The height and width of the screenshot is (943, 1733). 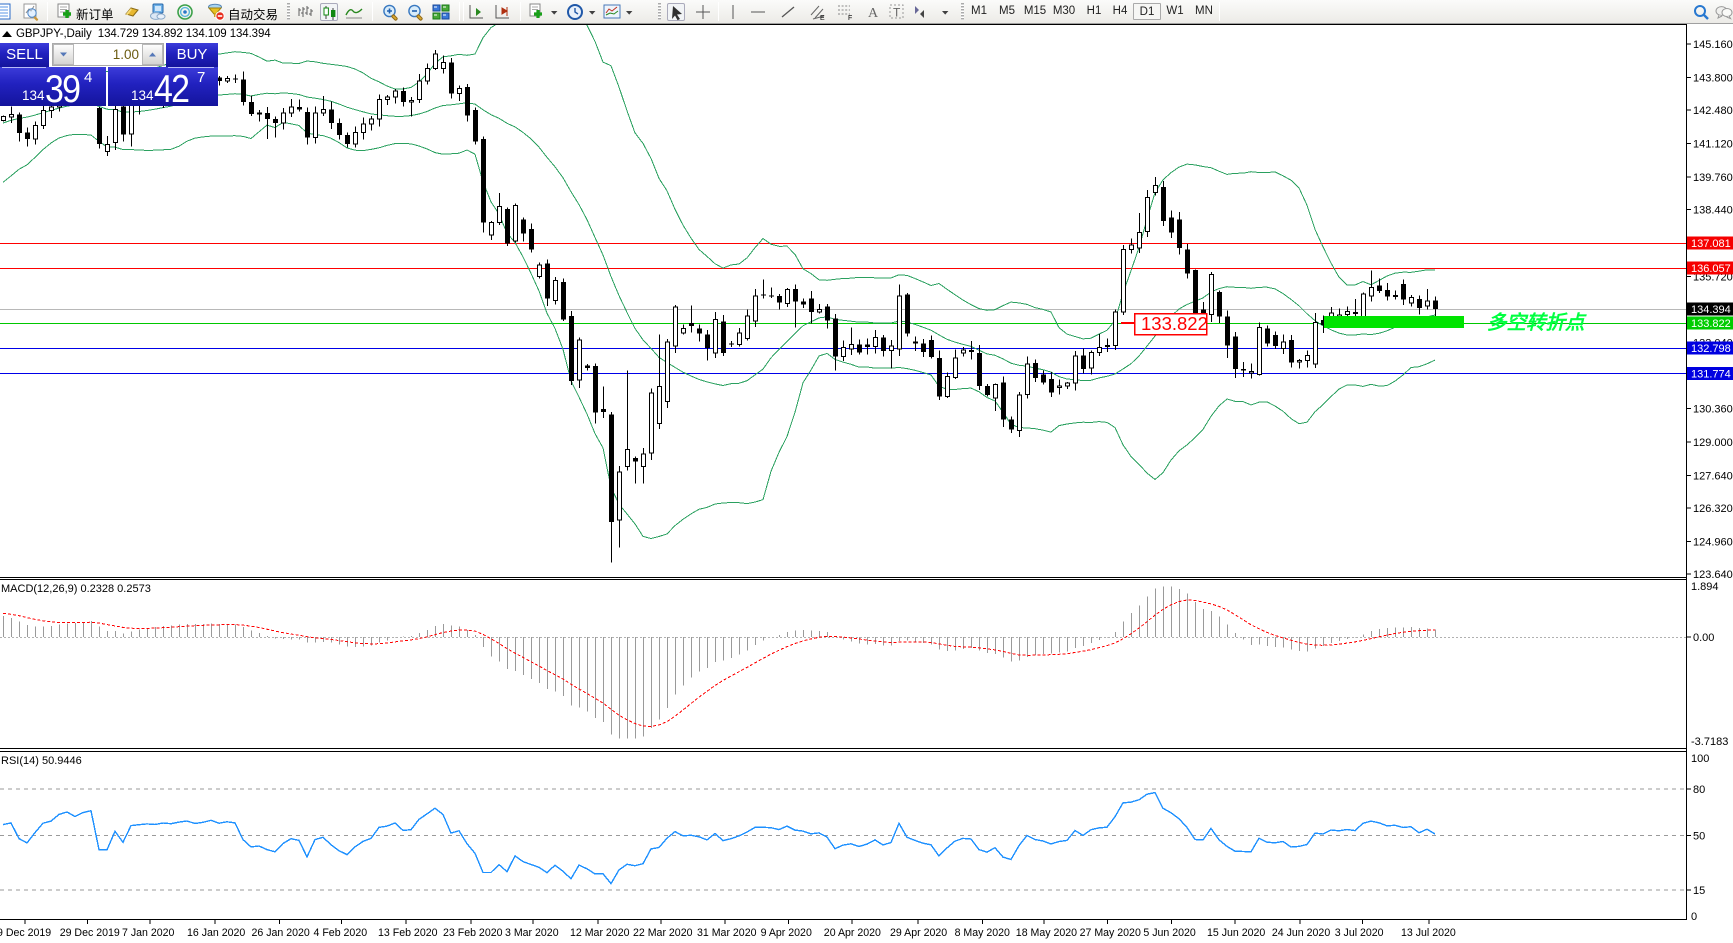 I want to click on svg-text: 1.894, so click(x=1705, y=587).